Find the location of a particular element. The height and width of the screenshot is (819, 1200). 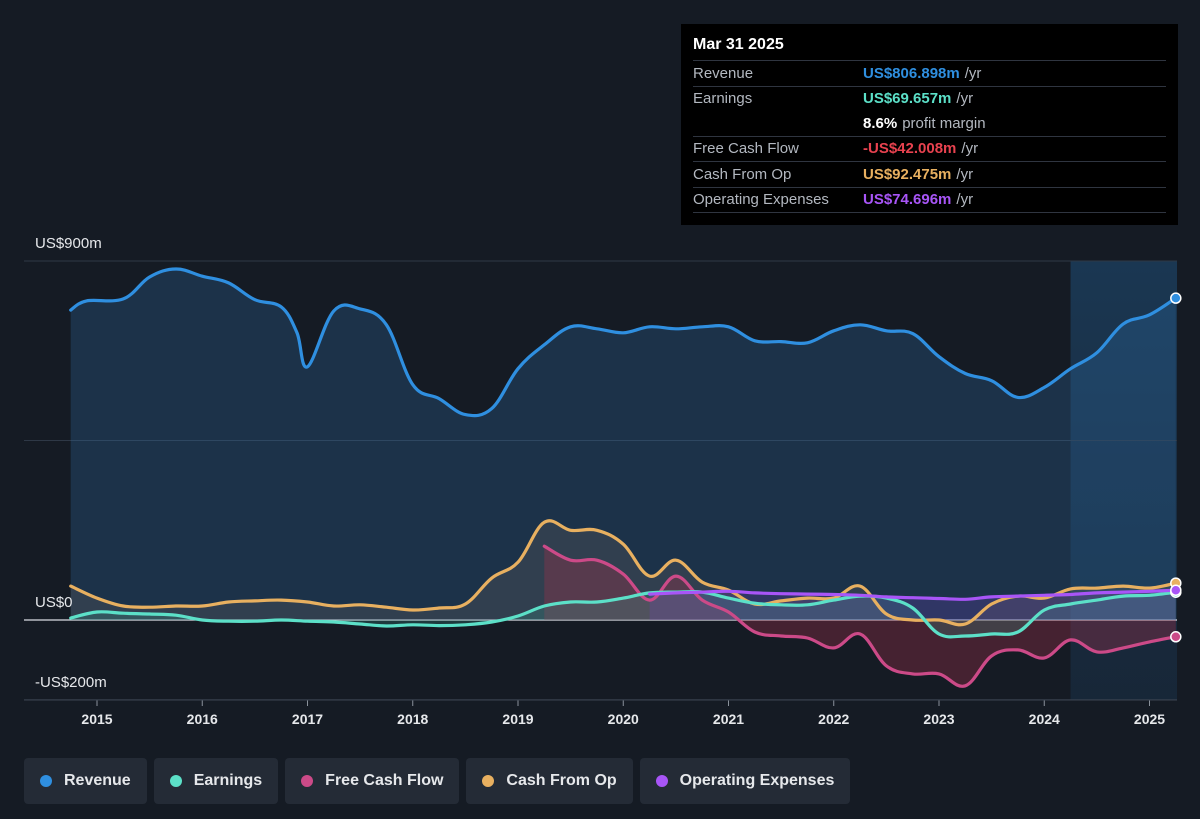

tooltip-row: Revenue US$806.898m/yr is located at coordinates (929, 73).